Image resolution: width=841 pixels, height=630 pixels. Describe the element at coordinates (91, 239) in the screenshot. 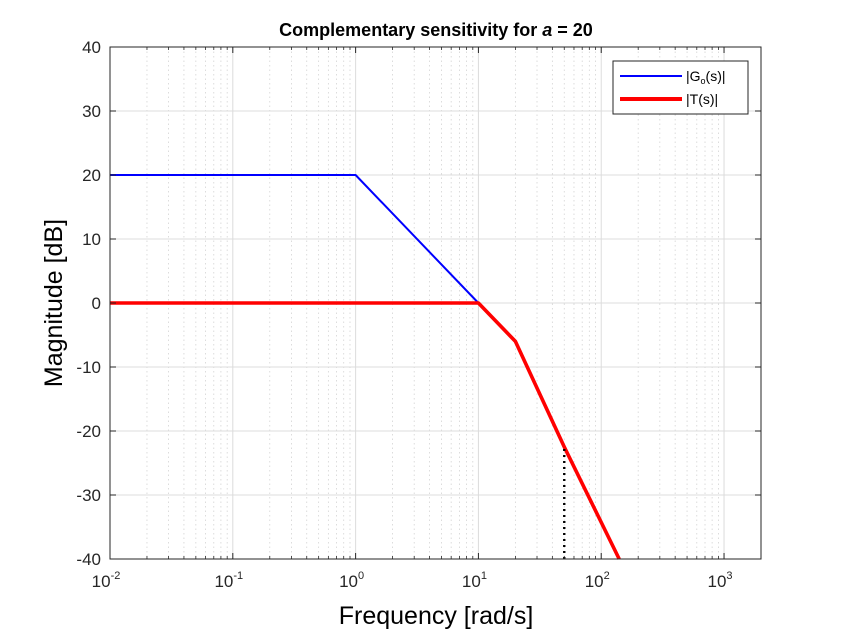

I see `y-tick-label: 10` at that location.